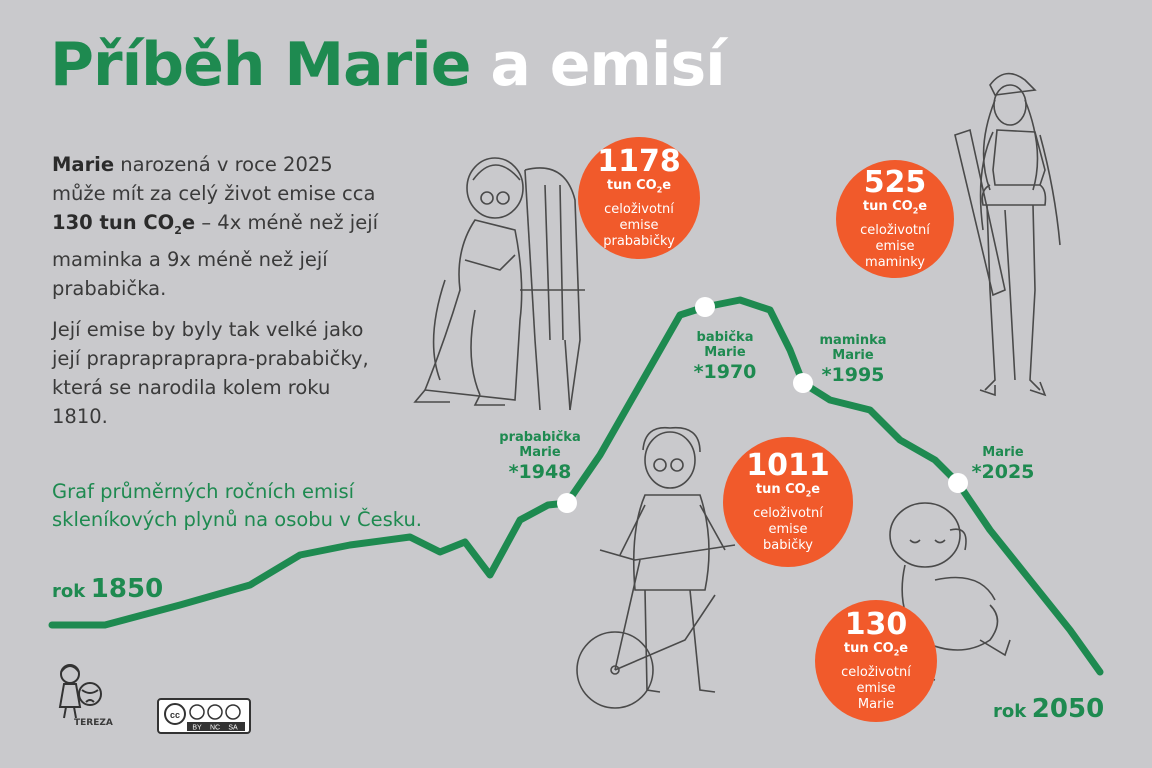 Image resolution: width=1152 pixels, height=768 pixels. Describe the element at coordinates (639, 198) in the screenshot. I see `emission-bubble-great-grandmother: 1178 tun CO2e celoživotní emise prababičky` at that location.